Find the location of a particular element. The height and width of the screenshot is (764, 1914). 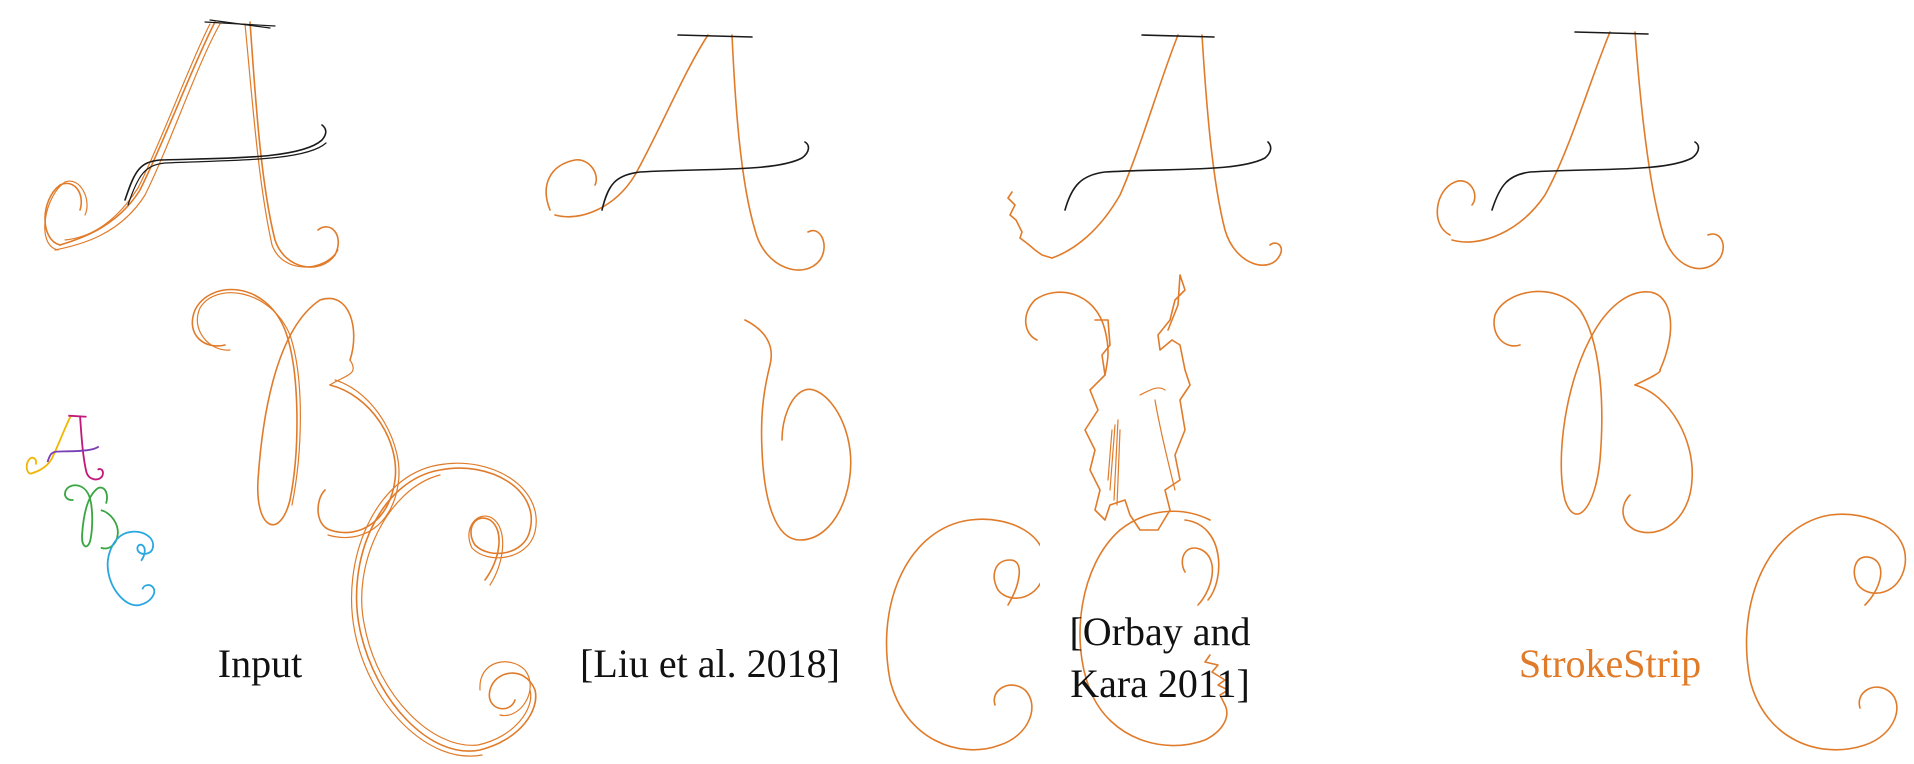

strokestrip-letter-a is located at coordinates (1580, 150).